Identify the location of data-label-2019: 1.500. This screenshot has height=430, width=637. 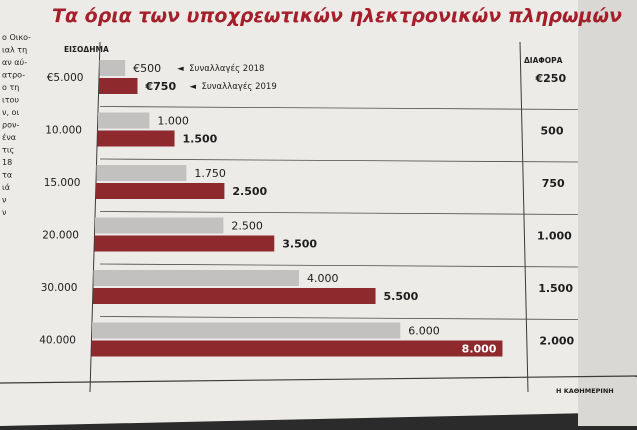
(200, 139).